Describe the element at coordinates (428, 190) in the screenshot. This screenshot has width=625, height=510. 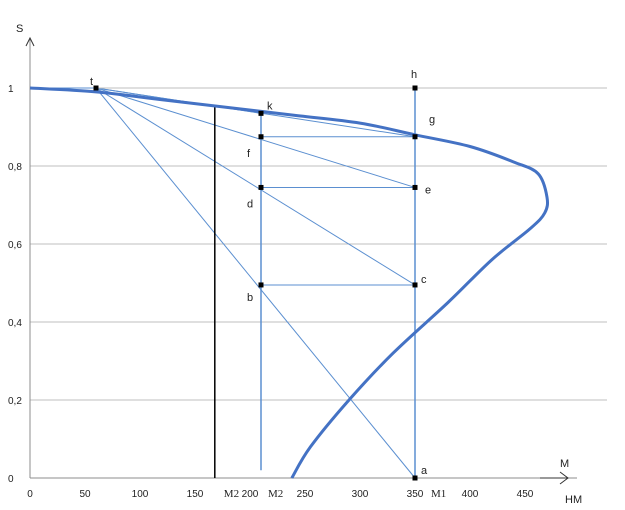
I see `point-label-e: e` at that location.